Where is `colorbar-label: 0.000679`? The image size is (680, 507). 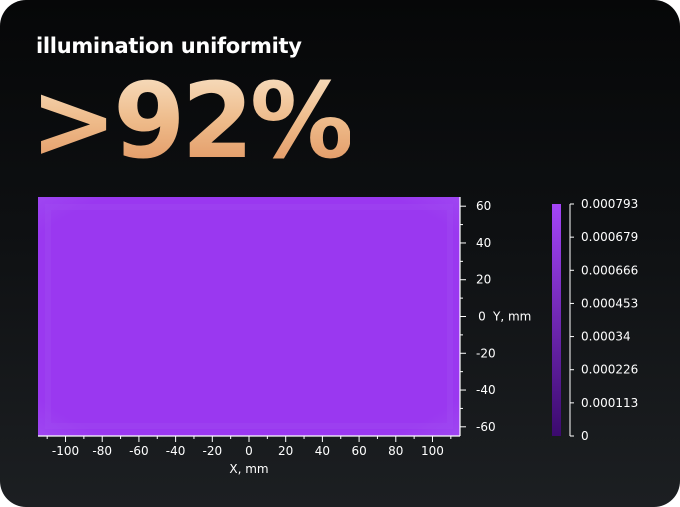
colorbar-label: 0.000679 is located at coordinates (609, 237).